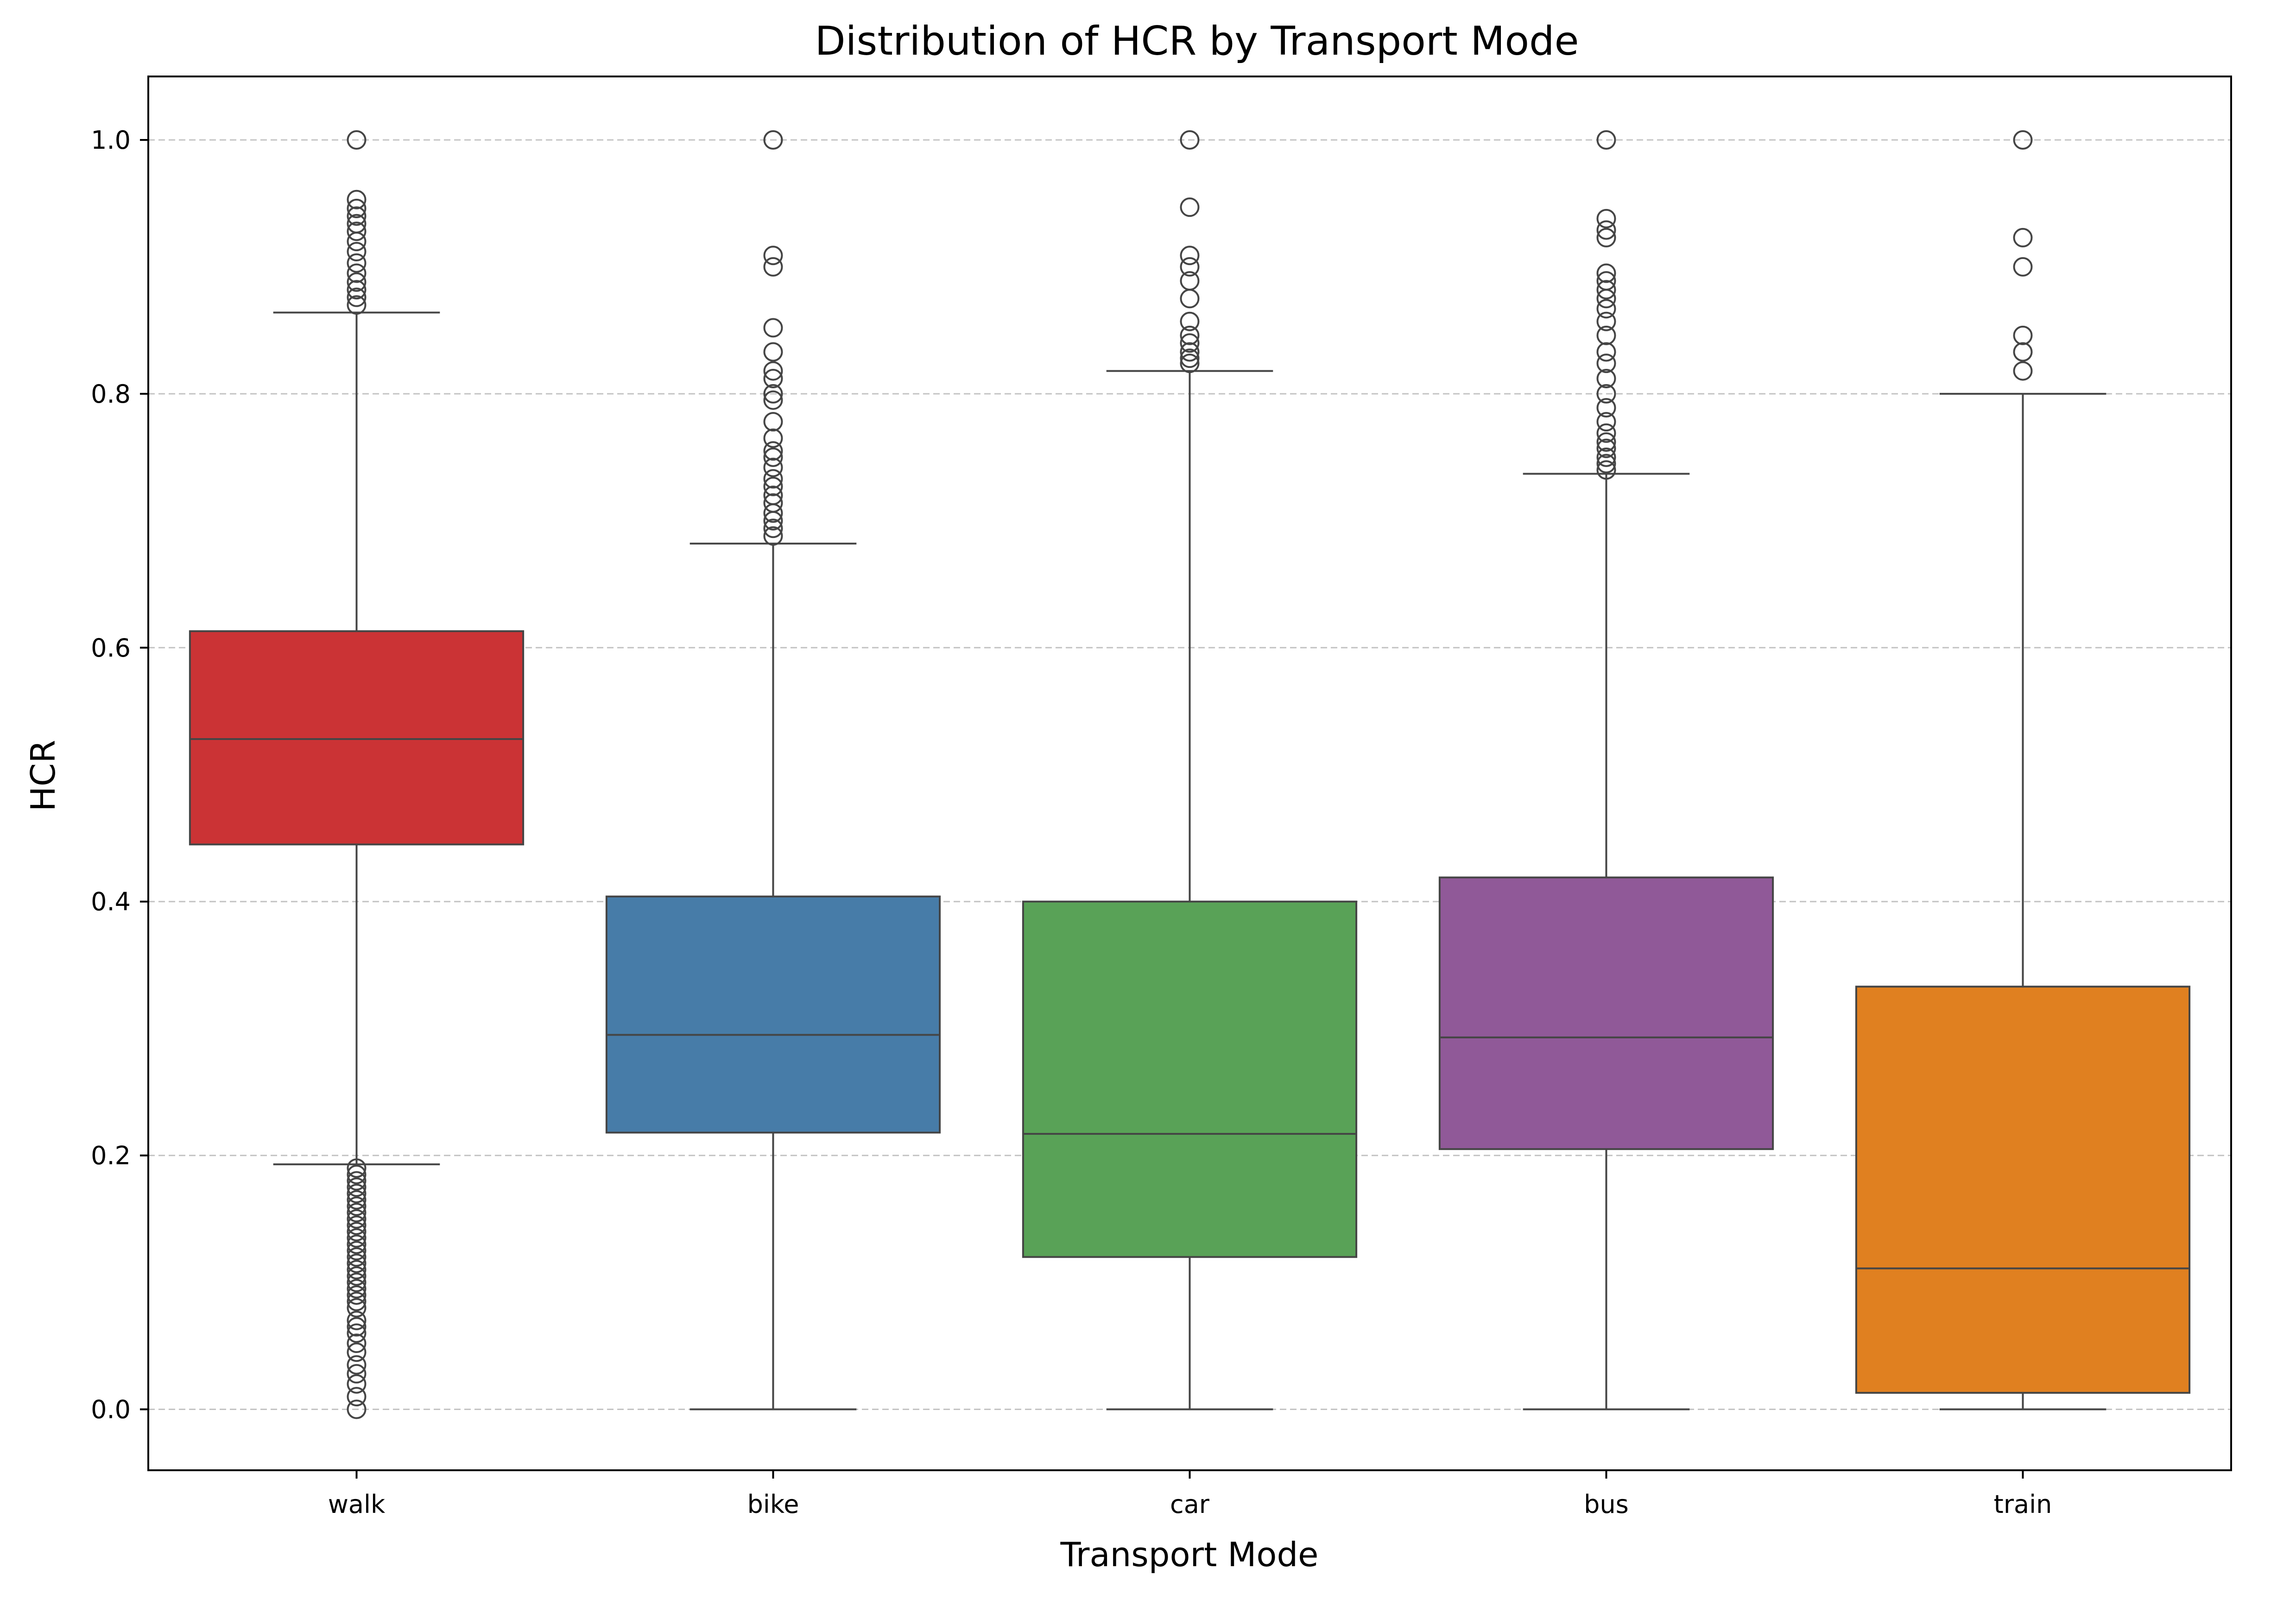  I want to click on y-tick-label: 0.6, so click(111, 648).